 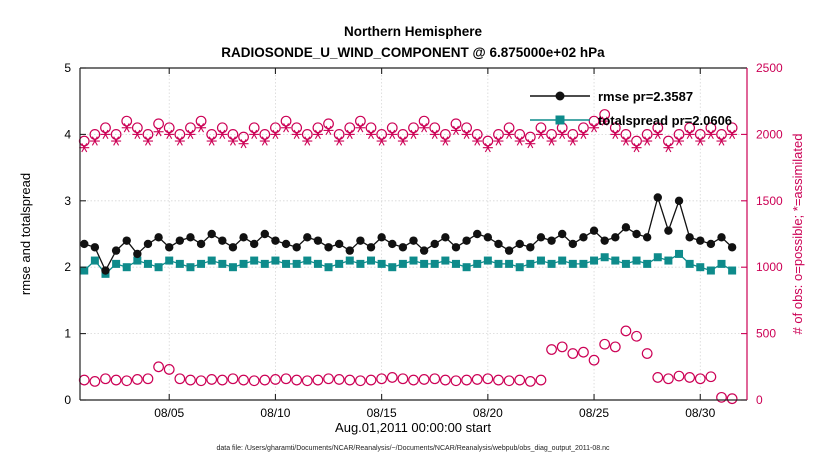 I want to click on legend-rmse-marker-icon, so click(x=560, y=96).